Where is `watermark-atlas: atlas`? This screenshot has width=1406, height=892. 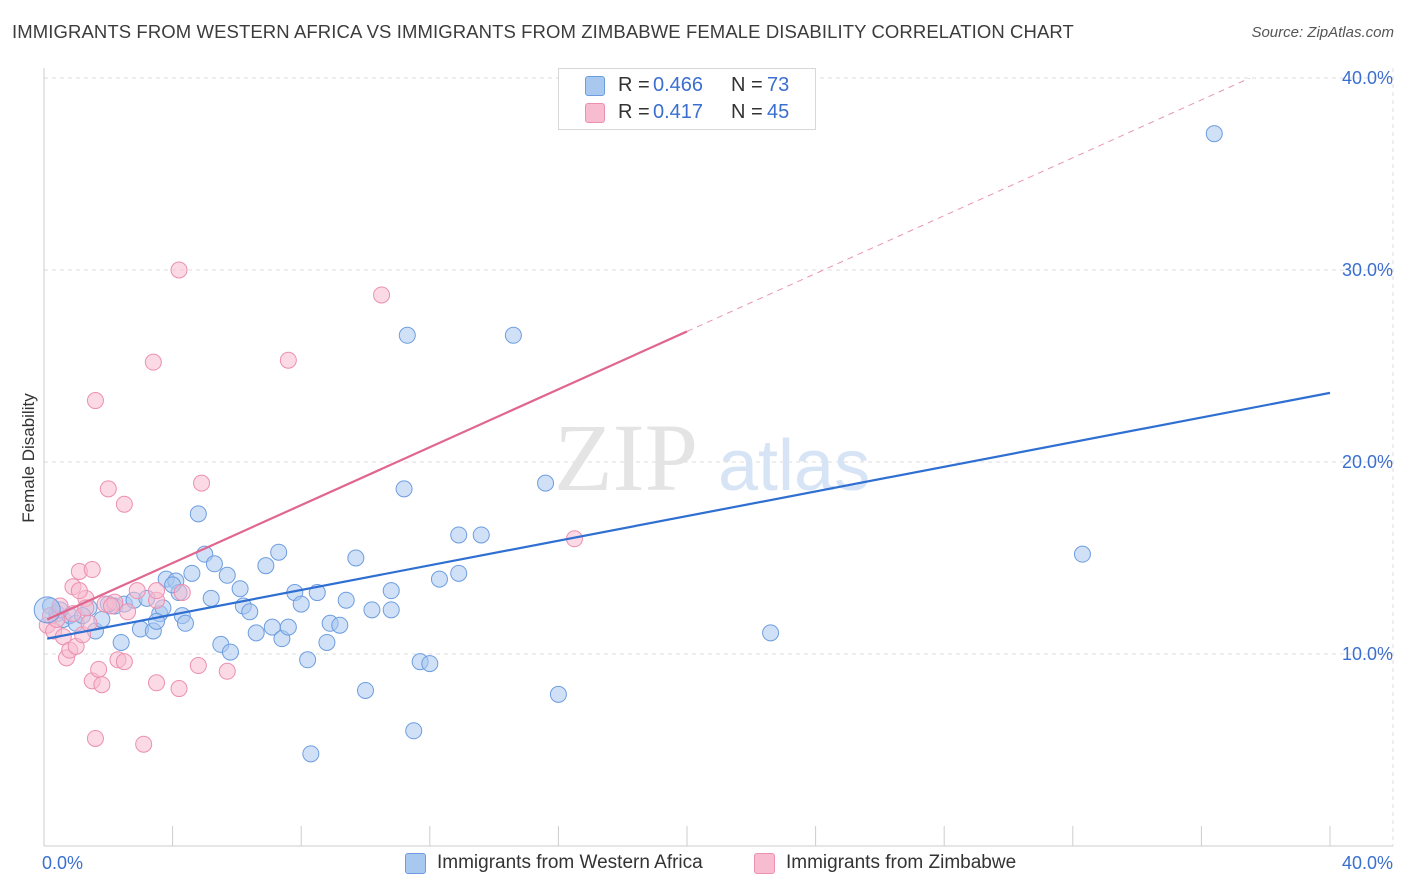
watermark-atlas: atlas is located at coordinates (794, 466).